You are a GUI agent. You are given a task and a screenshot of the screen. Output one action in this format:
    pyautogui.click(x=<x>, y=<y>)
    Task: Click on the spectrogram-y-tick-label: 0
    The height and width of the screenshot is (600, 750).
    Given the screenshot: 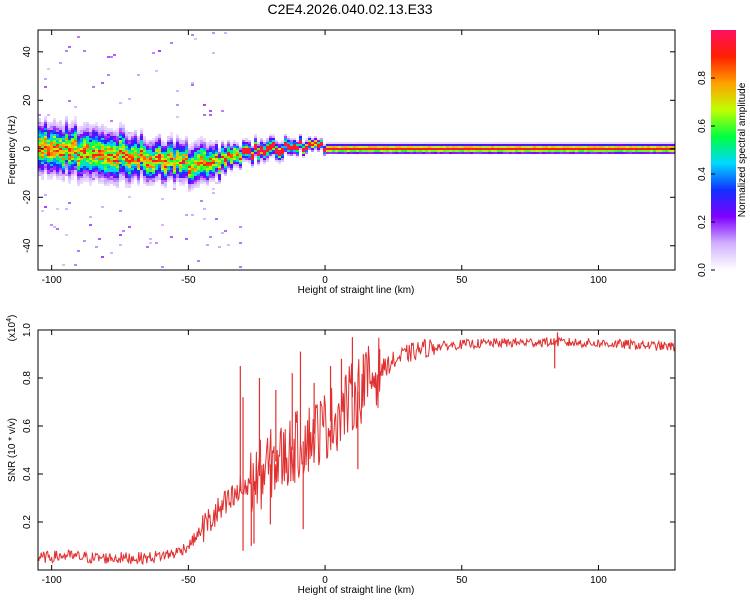 What is the action you would take?
    pyautogui.click(x=27, y=149)
    